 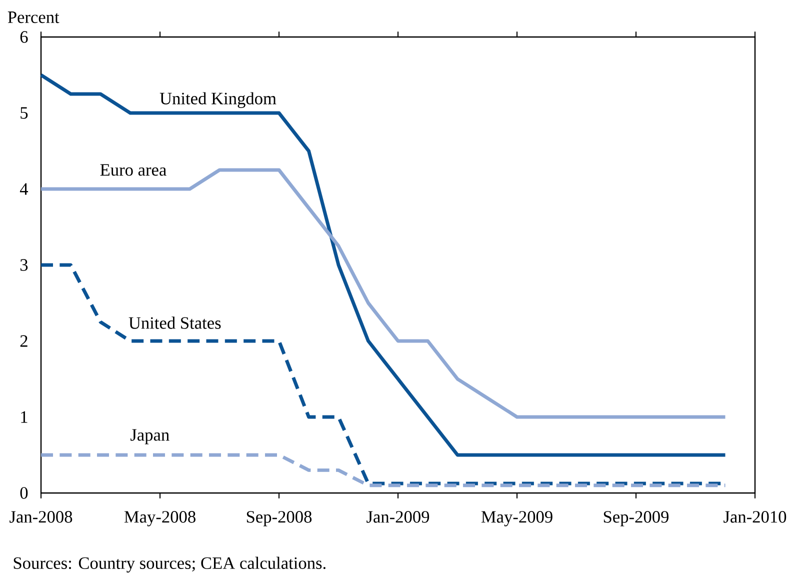 I want to click on y-tick-label: 3, so click(x=24, y=265).